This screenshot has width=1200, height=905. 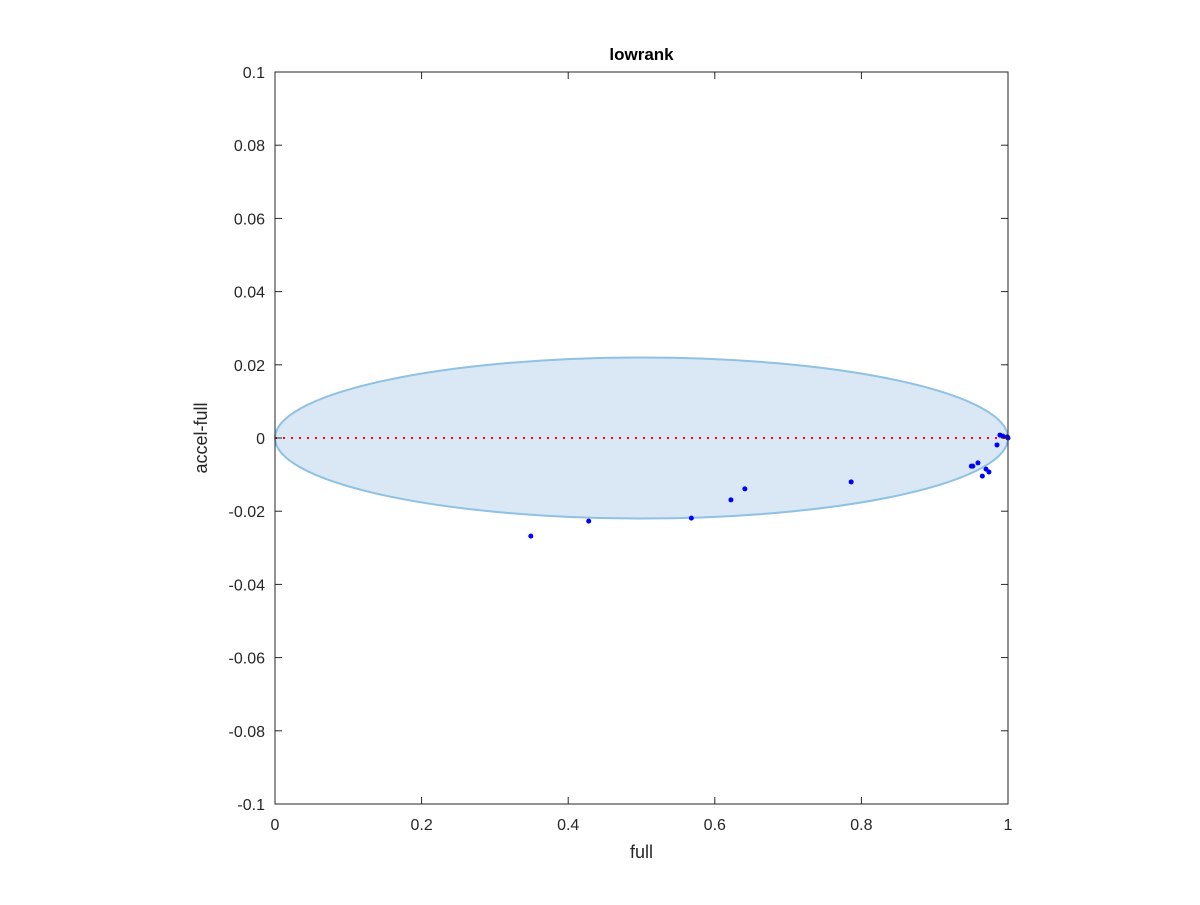 I want to click on x-axis-label: full, so click(x=641, y=852).